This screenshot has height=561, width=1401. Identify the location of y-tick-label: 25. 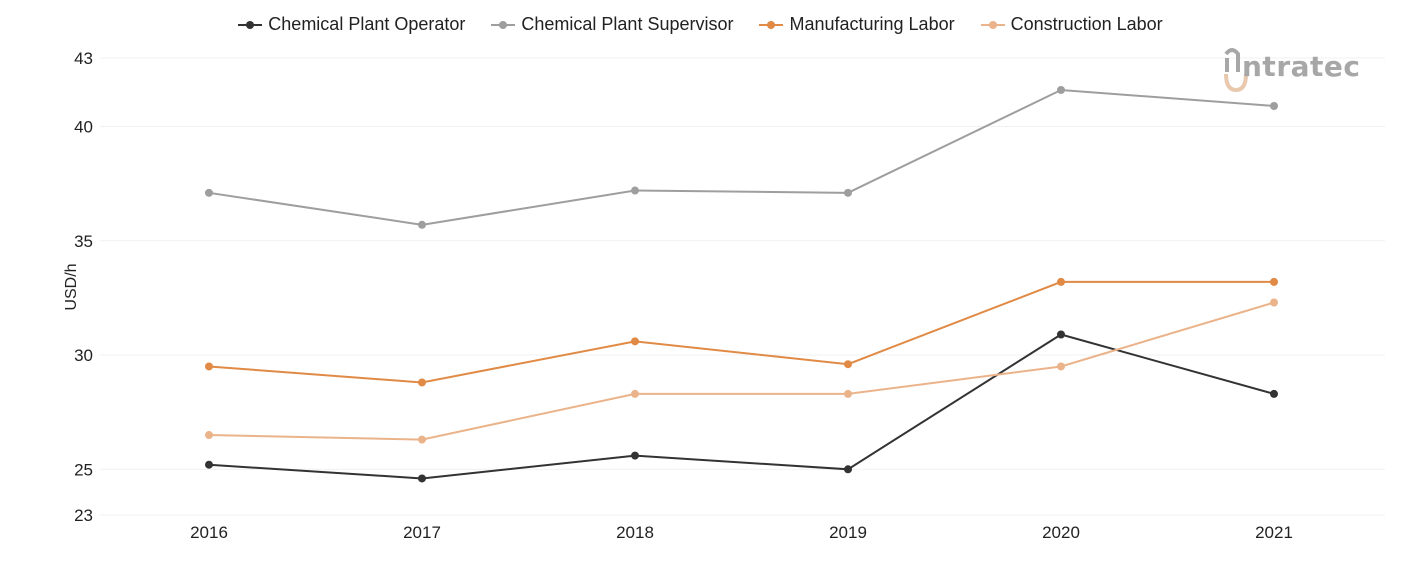
(83, 469).